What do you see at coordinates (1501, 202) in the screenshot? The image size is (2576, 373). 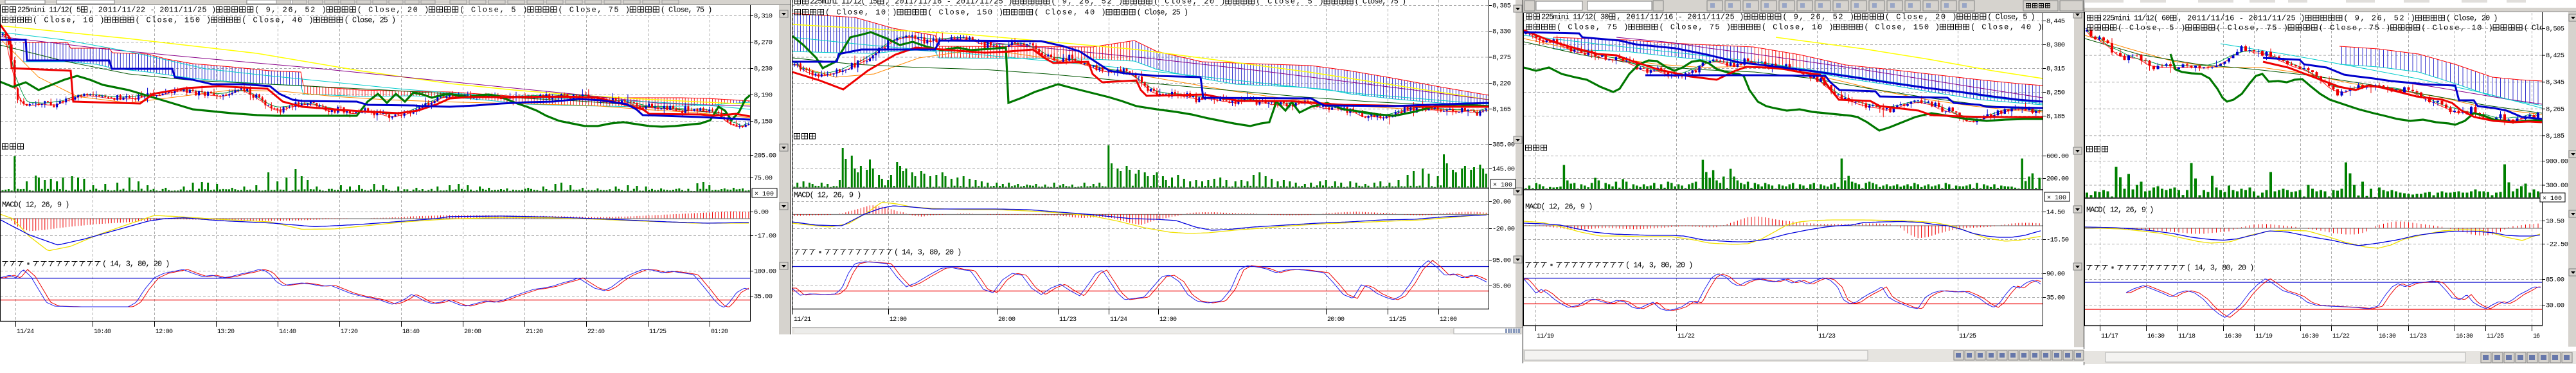 I see `svg-text: 20.00` at bounding box center [1501, 202].